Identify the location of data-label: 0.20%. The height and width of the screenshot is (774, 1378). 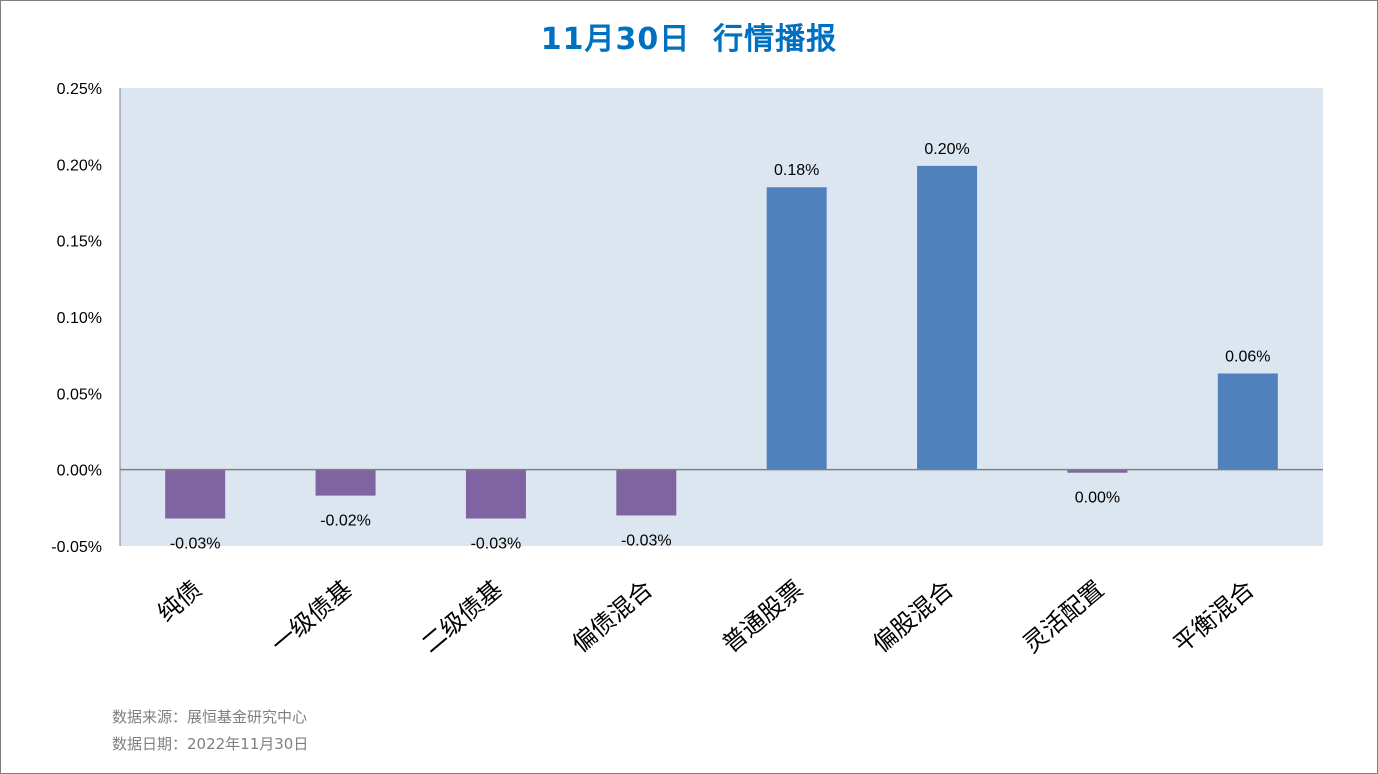
(946, 149).